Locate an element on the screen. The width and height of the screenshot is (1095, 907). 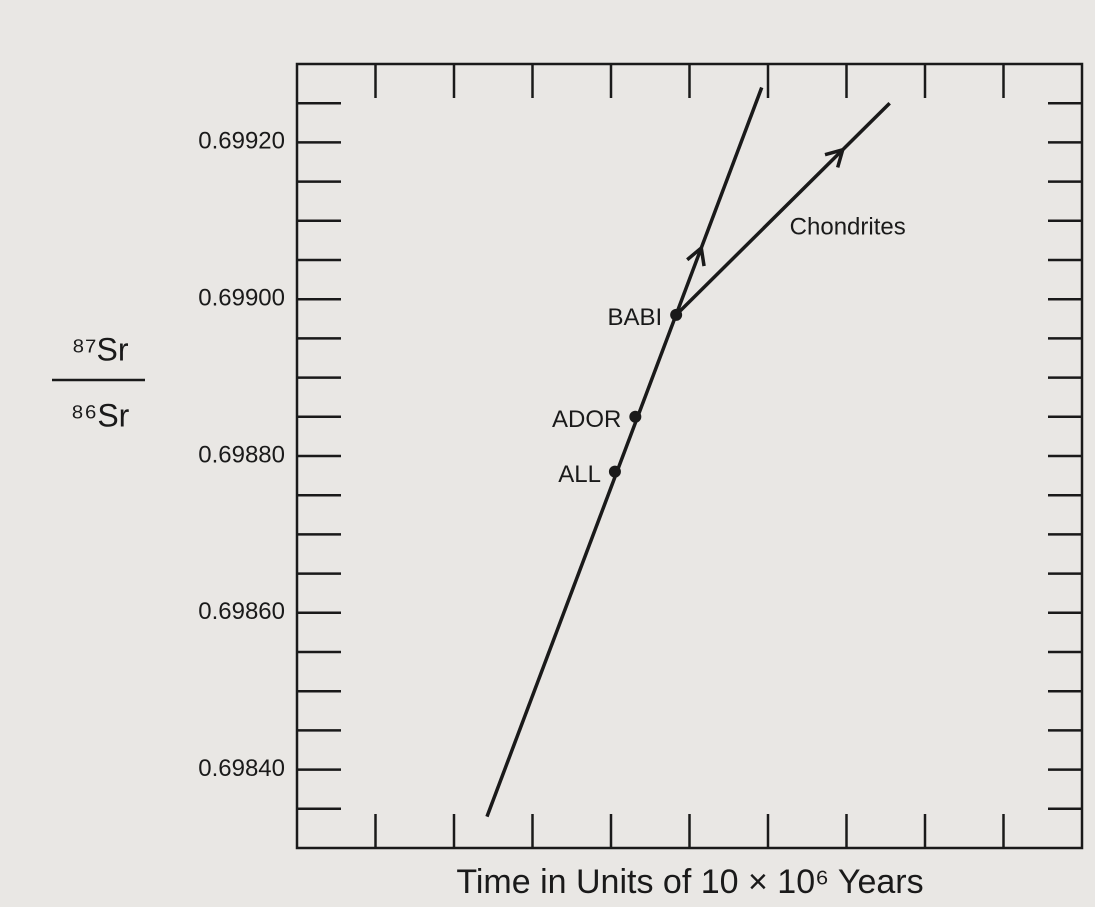
point-label: BABI is located at coordinates (634, 317).